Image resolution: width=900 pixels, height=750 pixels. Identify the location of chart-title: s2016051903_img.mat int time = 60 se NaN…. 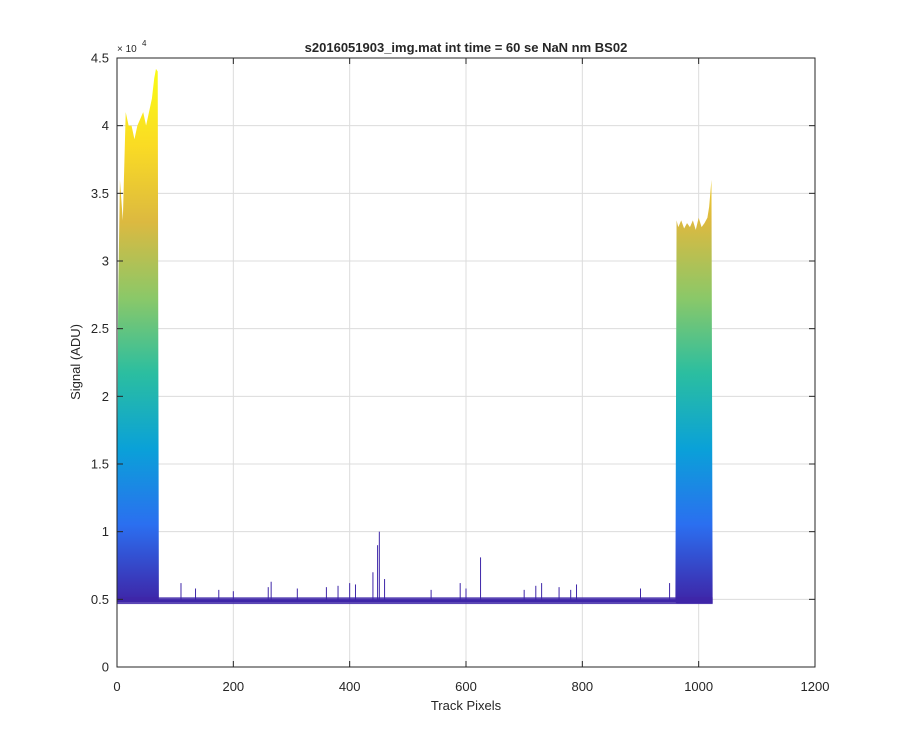
(466, 47).